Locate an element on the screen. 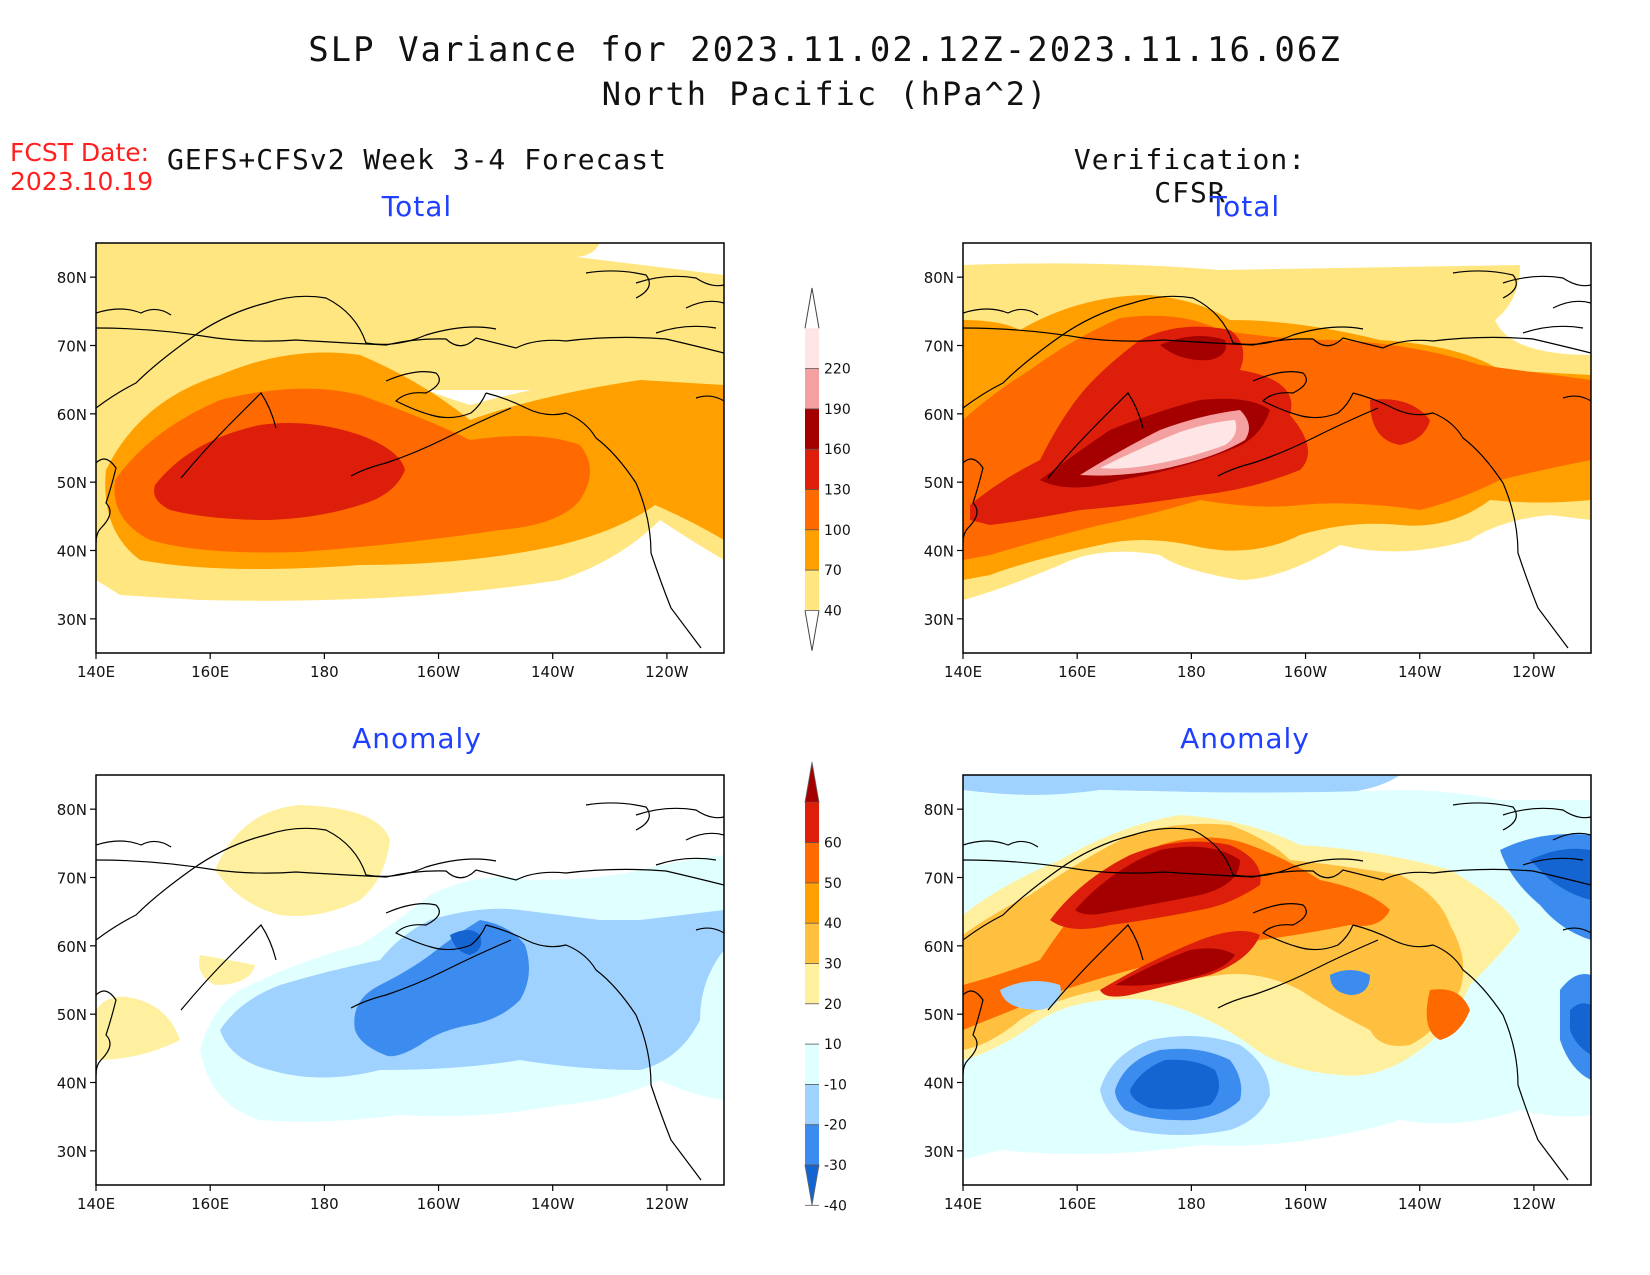 This screenshot has height=1275, width=1650. colorbar-bottom-triangle is located at coordinates (812, 1185).